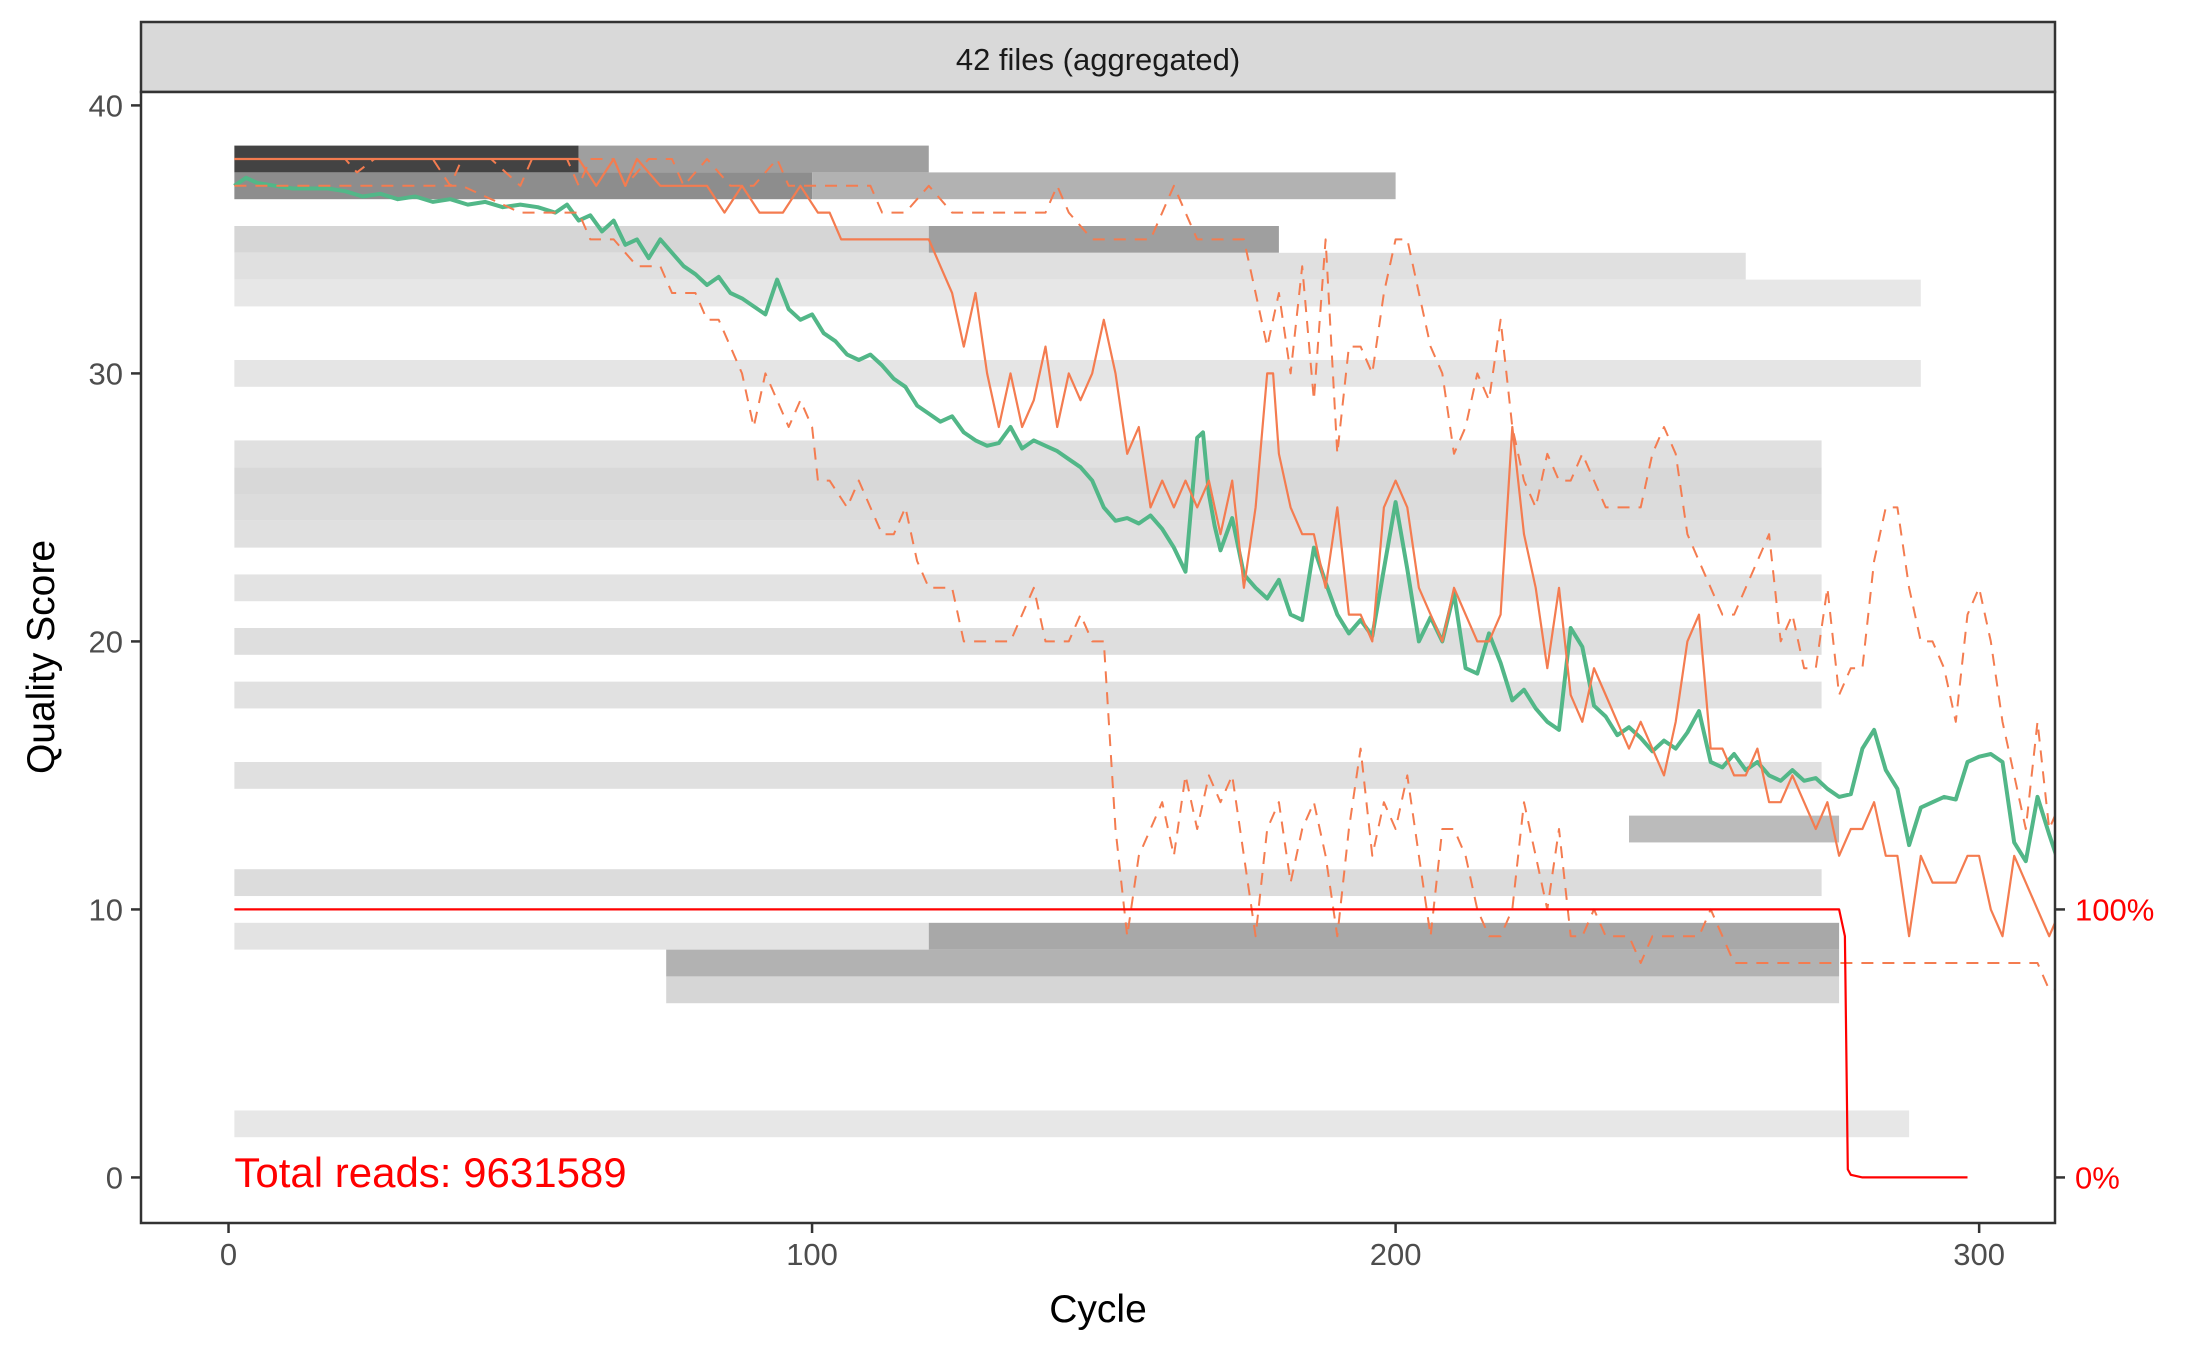  What do you see at coordinates (114, 1177) in the screenshot?
I see `y-tick-label: 0` at bounding box center [114, 1177].